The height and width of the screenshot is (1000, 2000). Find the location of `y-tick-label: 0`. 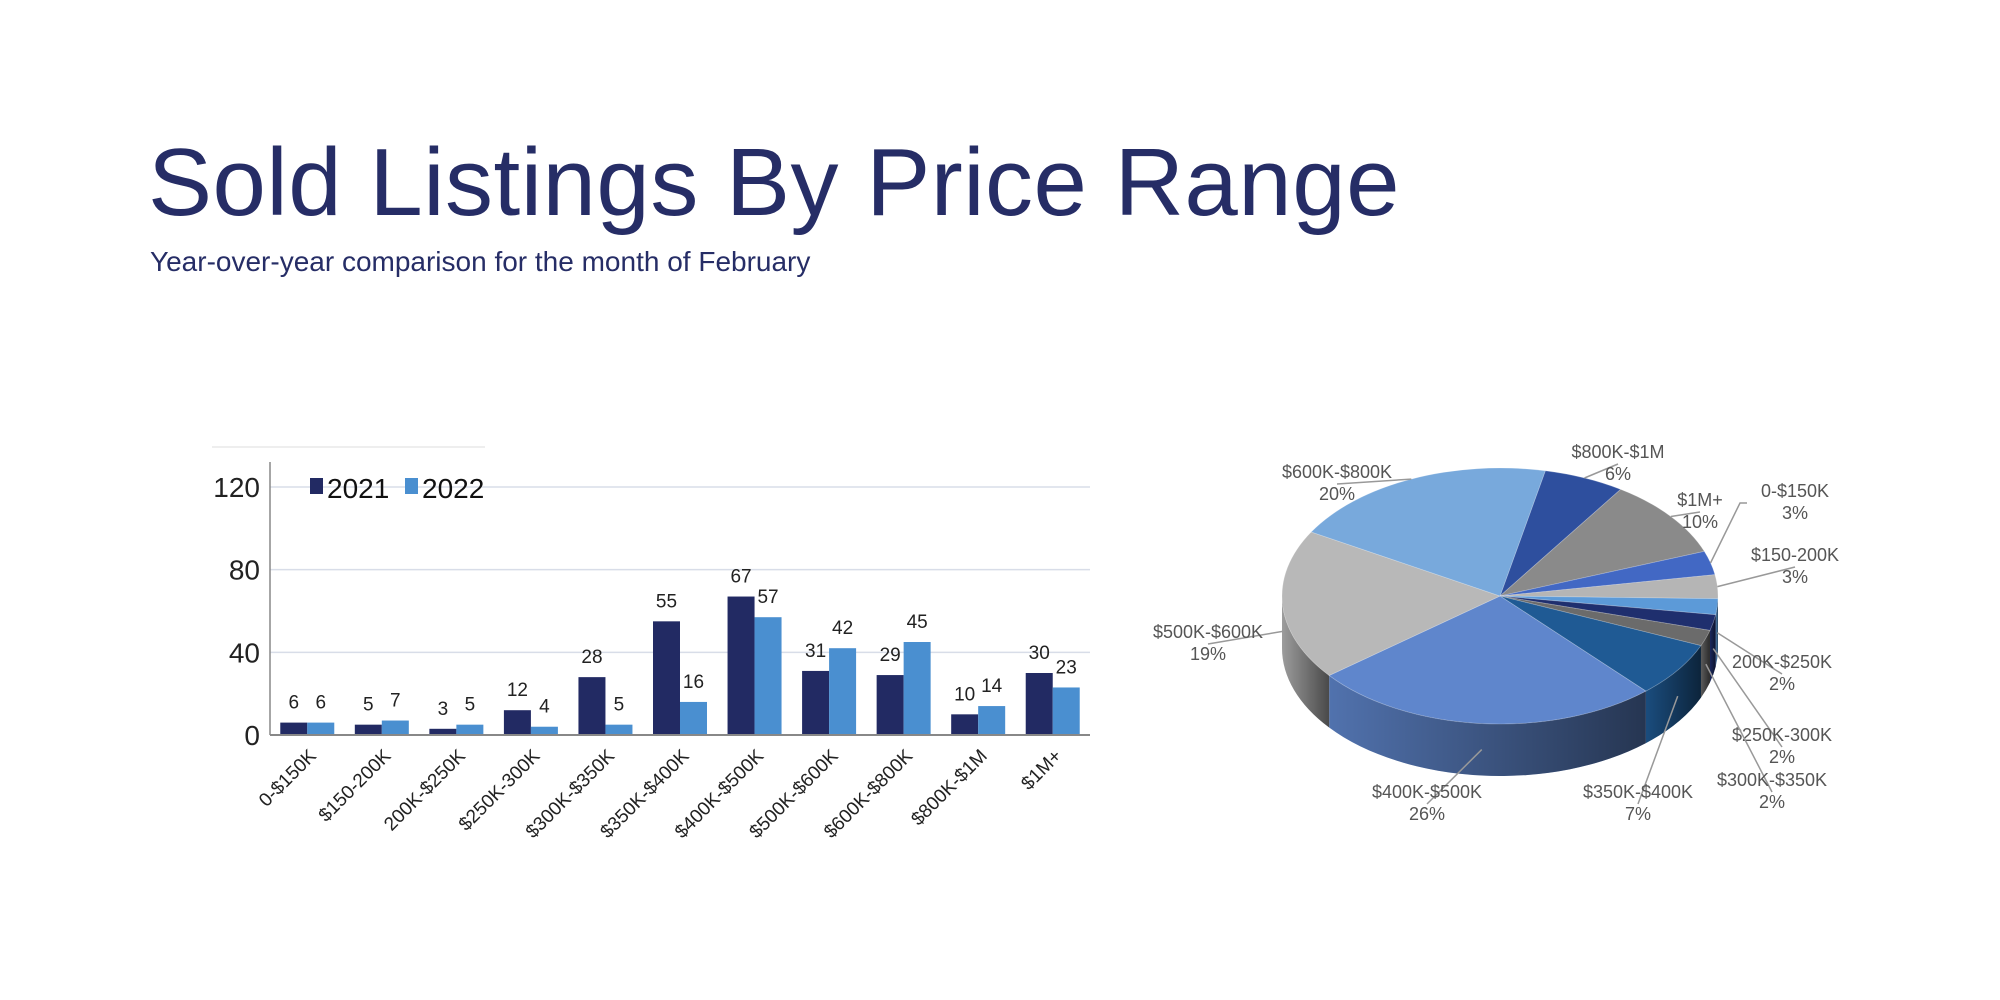

y-tick-label: 0 is located at coordinates (252, 735).